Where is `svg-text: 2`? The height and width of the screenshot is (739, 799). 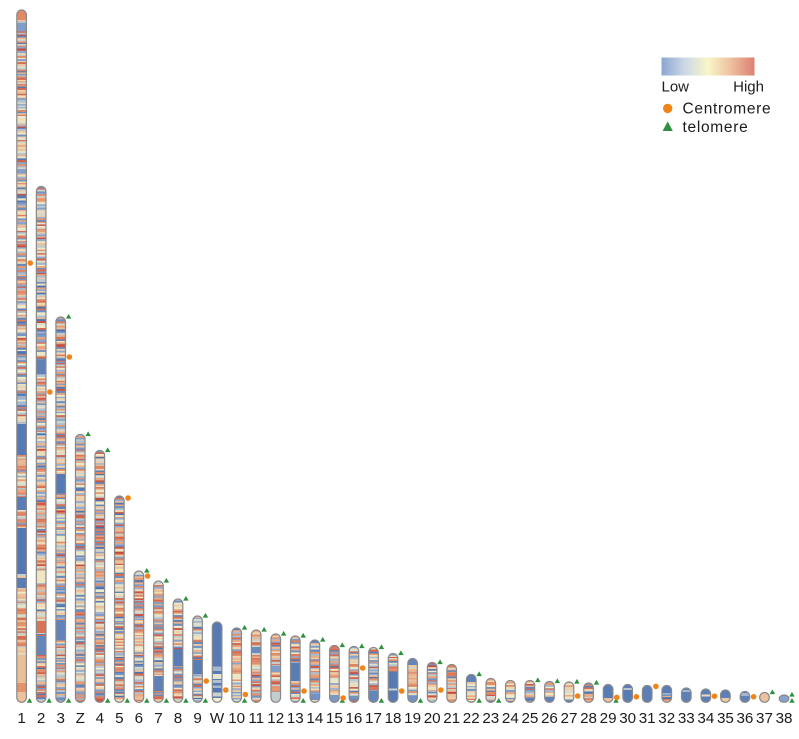
svg-text: 2 is located at coordinates (41, 718).